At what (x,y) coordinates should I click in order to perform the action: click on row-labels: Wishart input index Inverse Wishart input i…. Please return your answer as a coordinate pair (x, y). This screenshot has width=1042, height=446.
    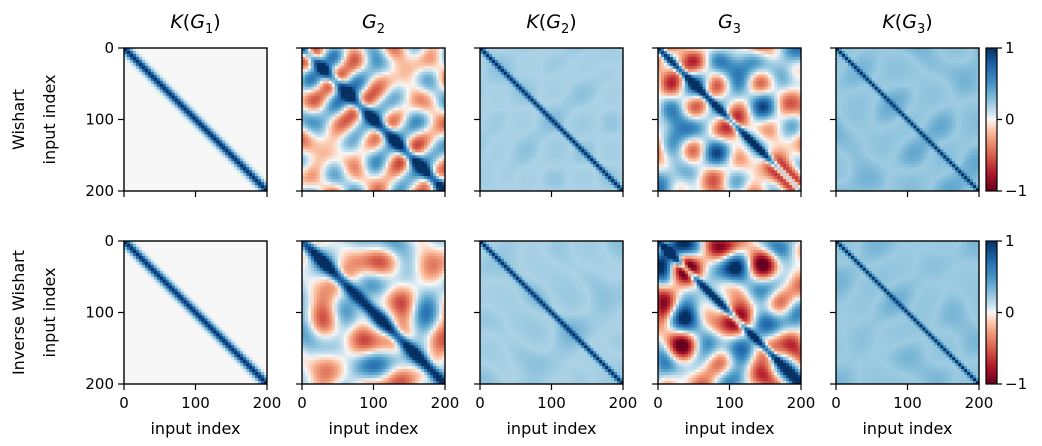
    Looking at the image, I should click on (34, 224).